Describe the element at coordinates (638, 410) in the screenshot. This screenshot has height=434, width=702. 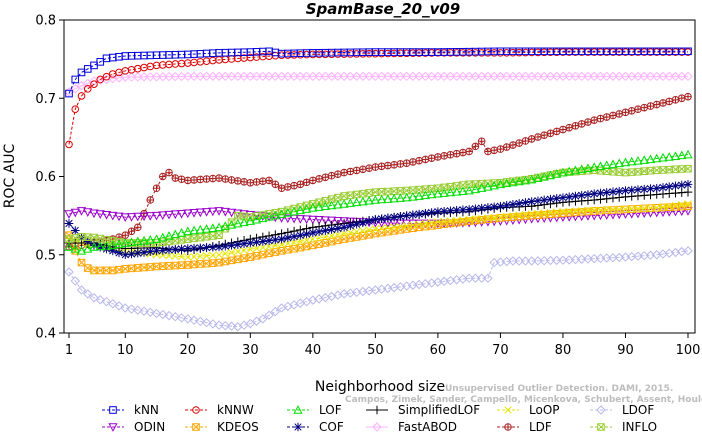
I see `legend-label-ldof: LDOF` at that location.